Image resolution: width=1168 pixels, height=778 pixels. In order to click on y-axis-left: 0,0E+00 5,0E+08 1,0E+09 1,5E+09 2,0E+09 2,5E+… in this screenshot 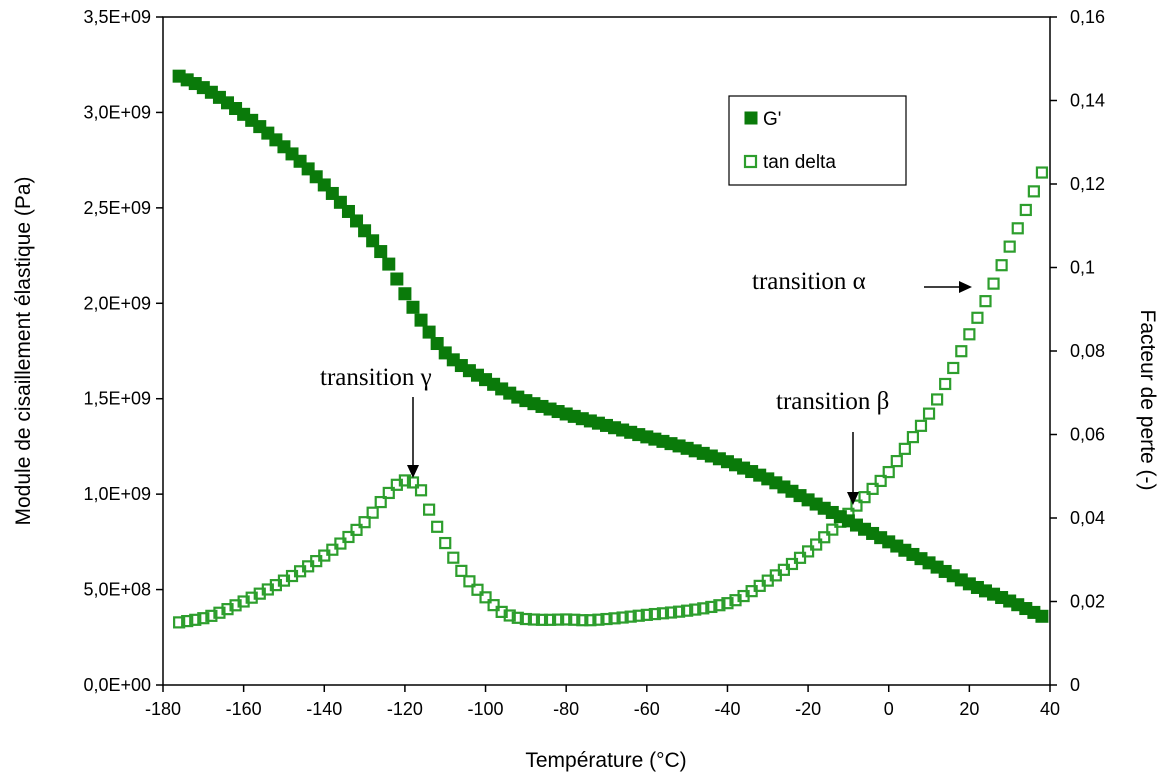, I will do `click(123, 351)`.